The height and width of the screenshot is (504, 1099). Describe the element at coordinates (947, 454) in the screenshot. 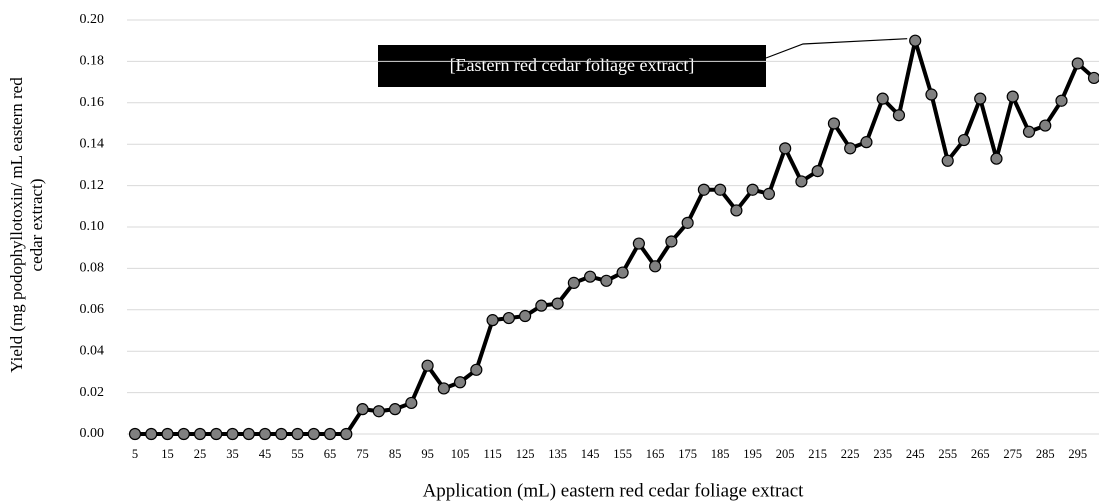

I see `x-tick-label: 255` at that location.